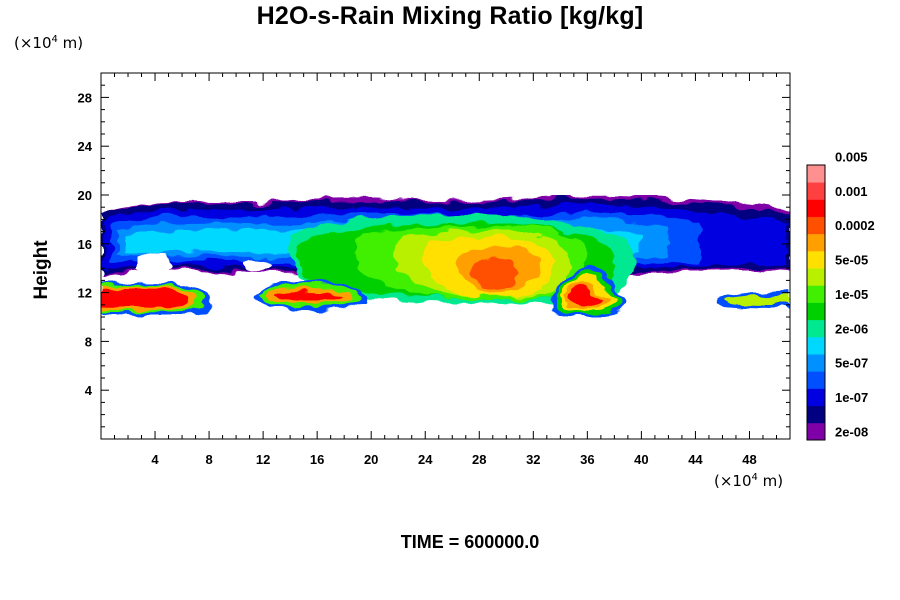 The image size is (900, 600). What do you see at coordinates (85, 146) in the screenshot?
I see `y-tick-label: 24` at bounding box center [85, 146].